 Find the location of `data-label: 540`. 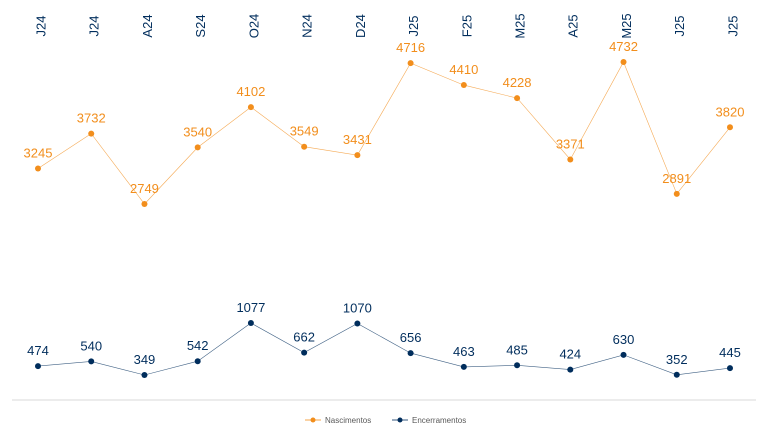

data-label: 540 is located at coordinates (91, 345).